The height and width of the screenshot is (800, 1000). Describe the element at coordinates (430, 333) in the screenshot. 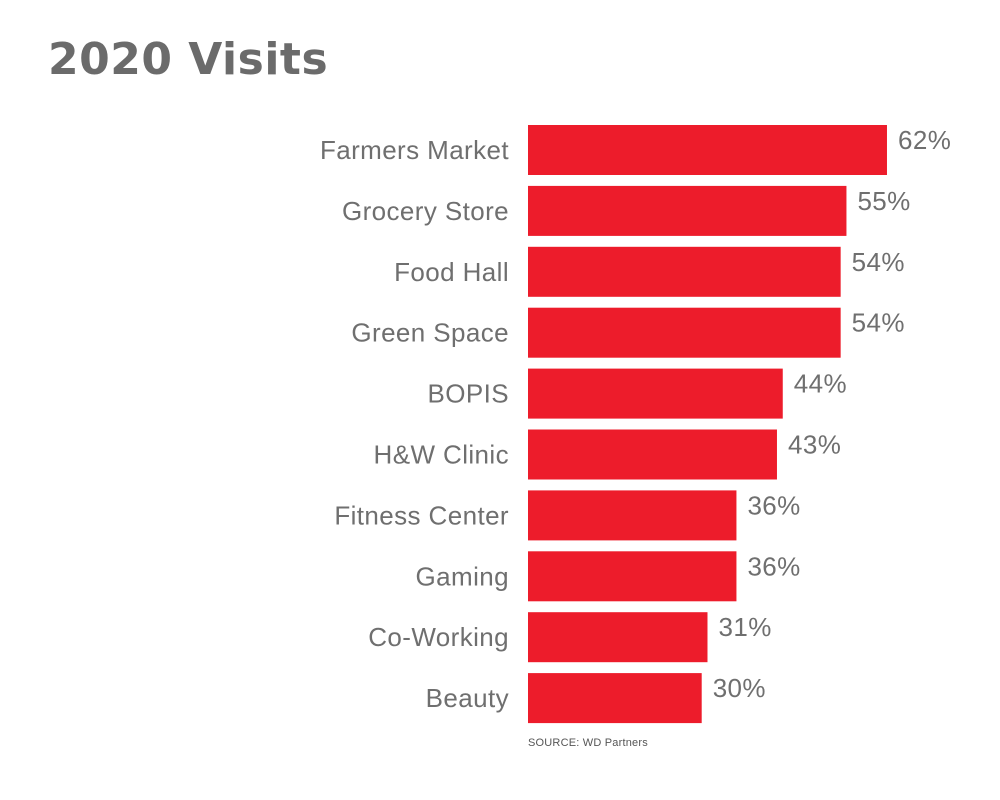

I see `category-label: Green Space` at that location.